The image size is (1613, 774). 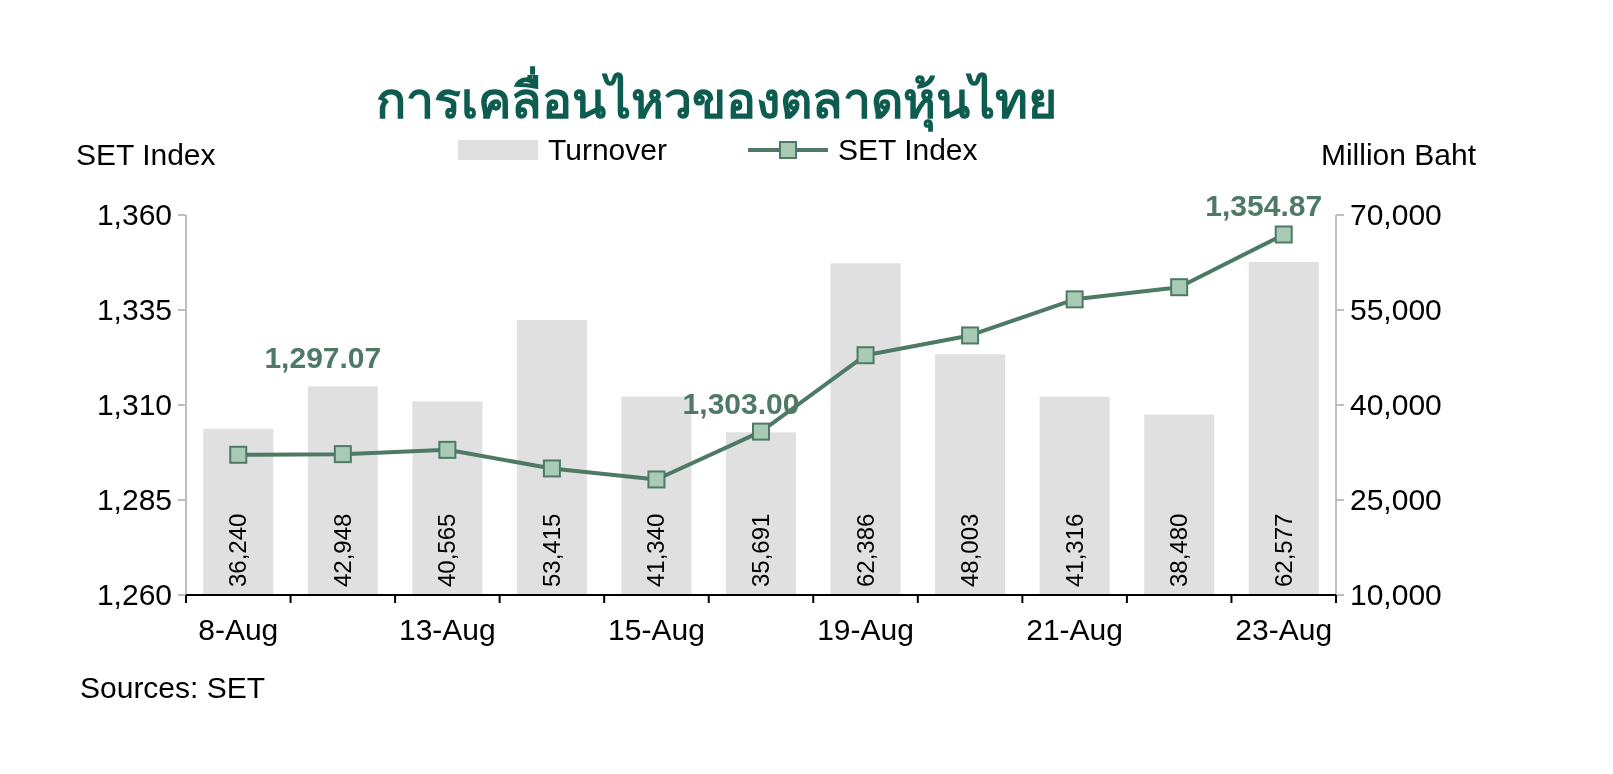 What do you see at coordinates (1396, 214) in the screenshot?
I see `y2-tick-label: 70,000` at bounding box center [1396, 214].